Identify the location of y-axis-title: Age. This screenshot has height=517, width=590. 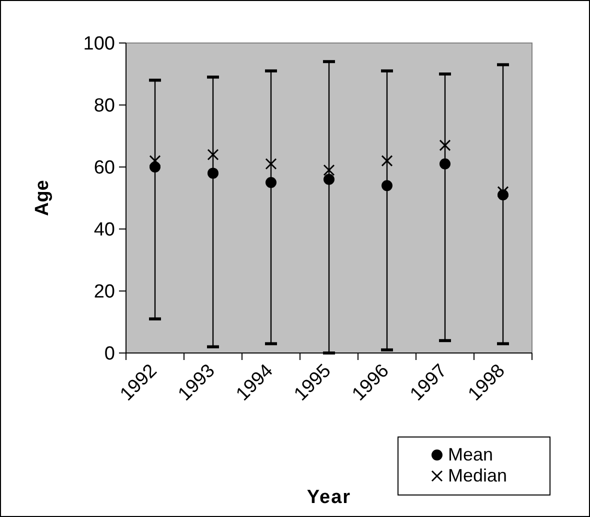
(42, 198).